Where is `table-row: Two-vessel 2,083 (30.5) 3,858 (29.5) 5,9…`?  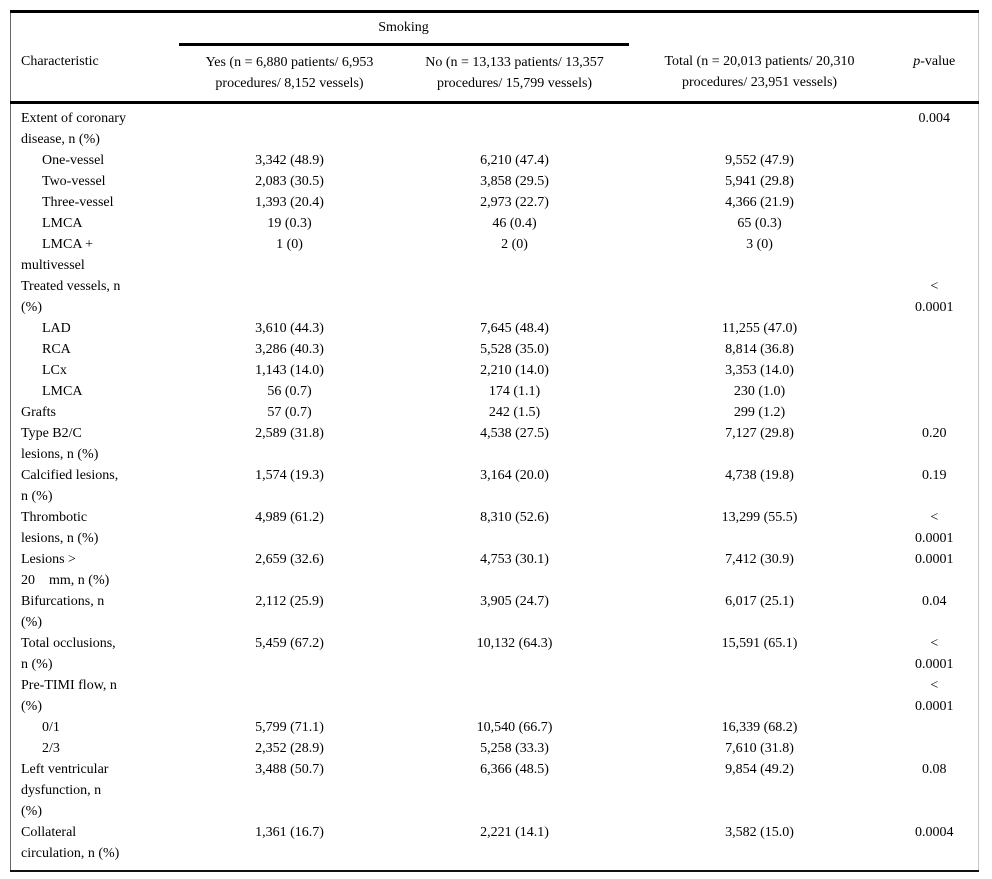 table-row: Two-vessel 2,083 (30.5) 3,858 (29.5) 5,9… is located at coordinates (495, 181).